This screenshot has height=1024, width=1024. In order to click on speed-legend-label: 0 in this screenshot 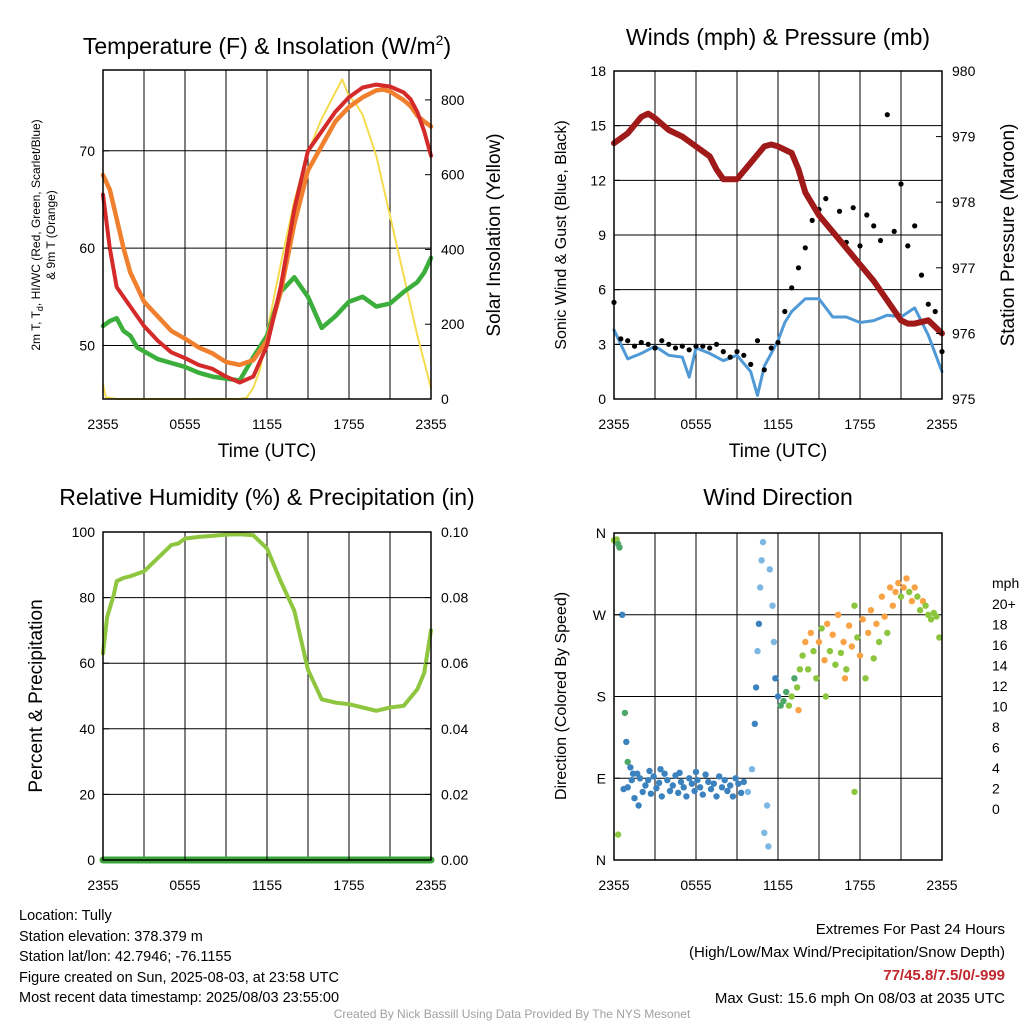, I will do `click(996, 809)`.